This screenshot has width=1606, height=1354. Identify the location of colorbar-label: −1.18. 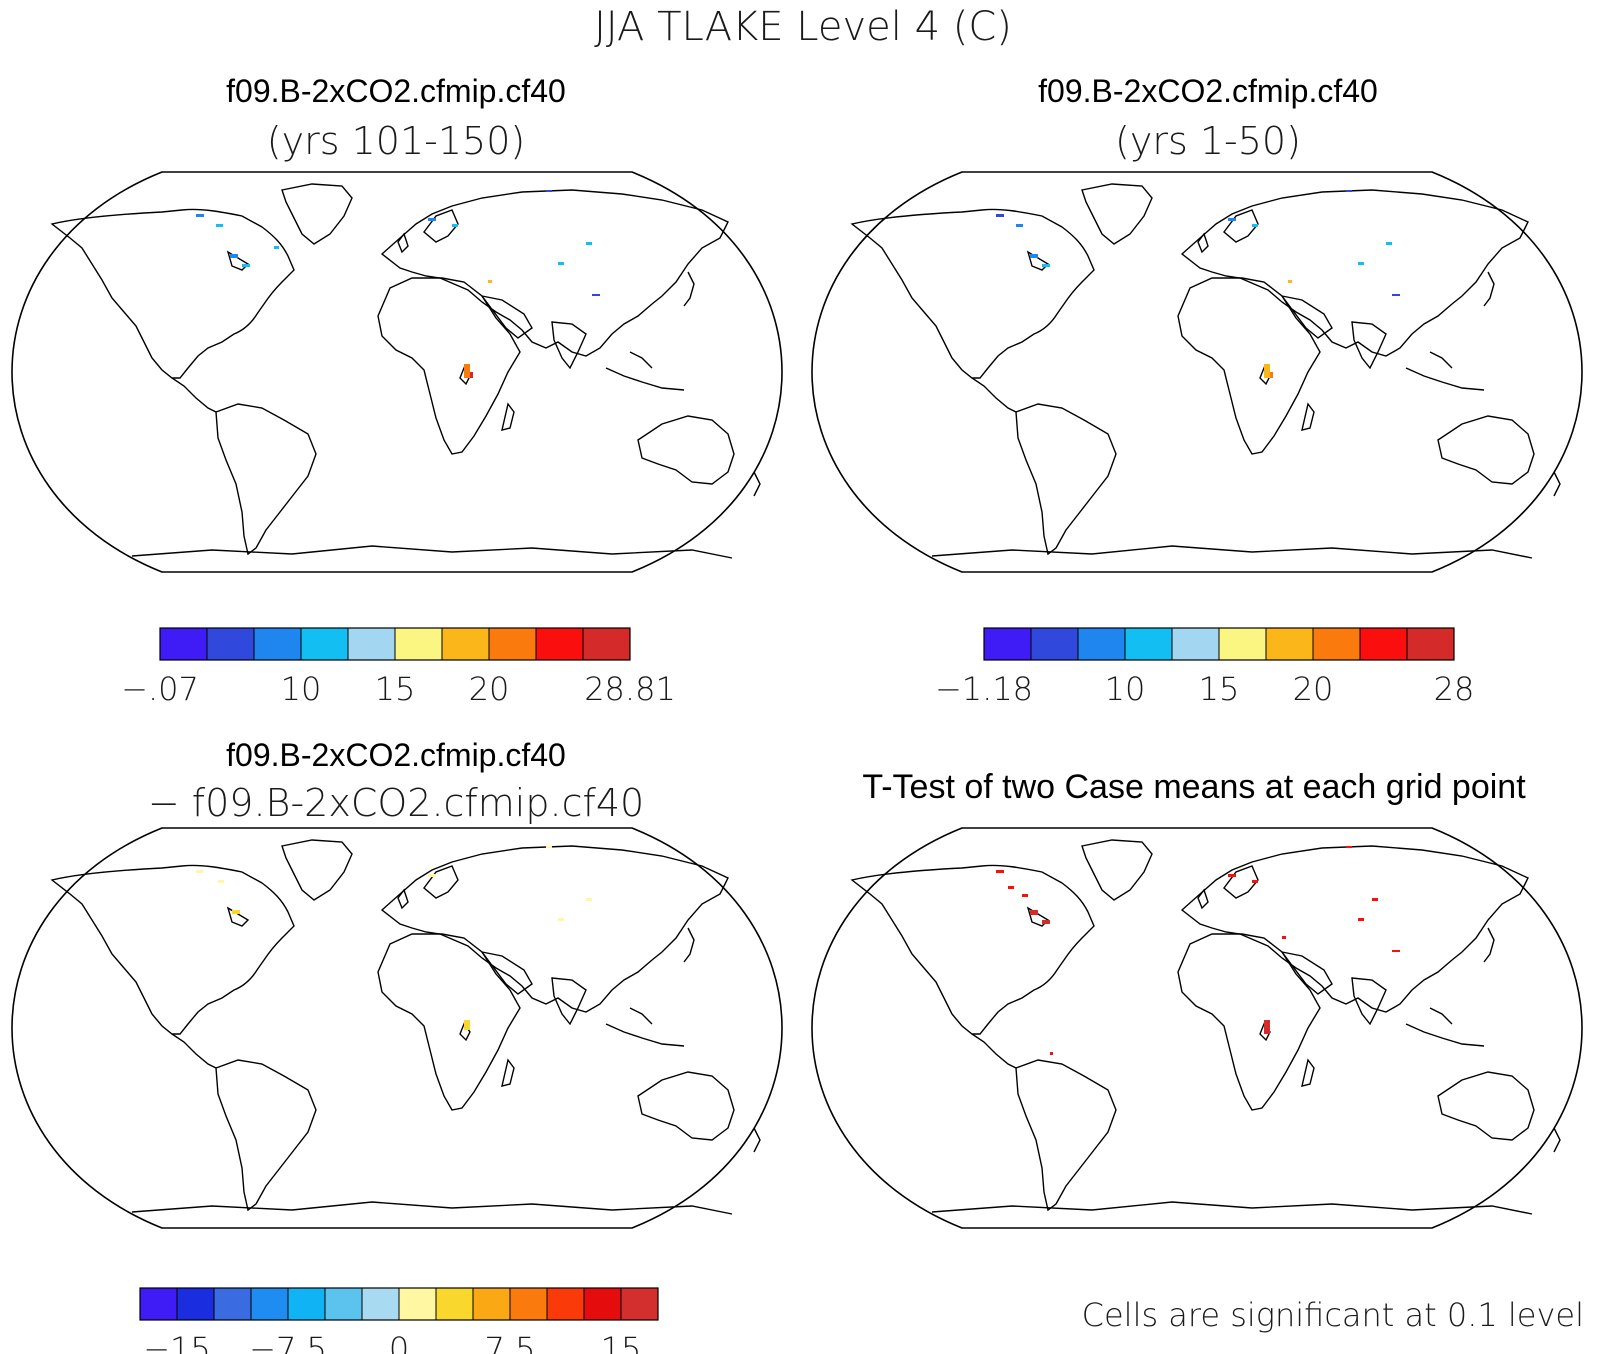
(984, 689).